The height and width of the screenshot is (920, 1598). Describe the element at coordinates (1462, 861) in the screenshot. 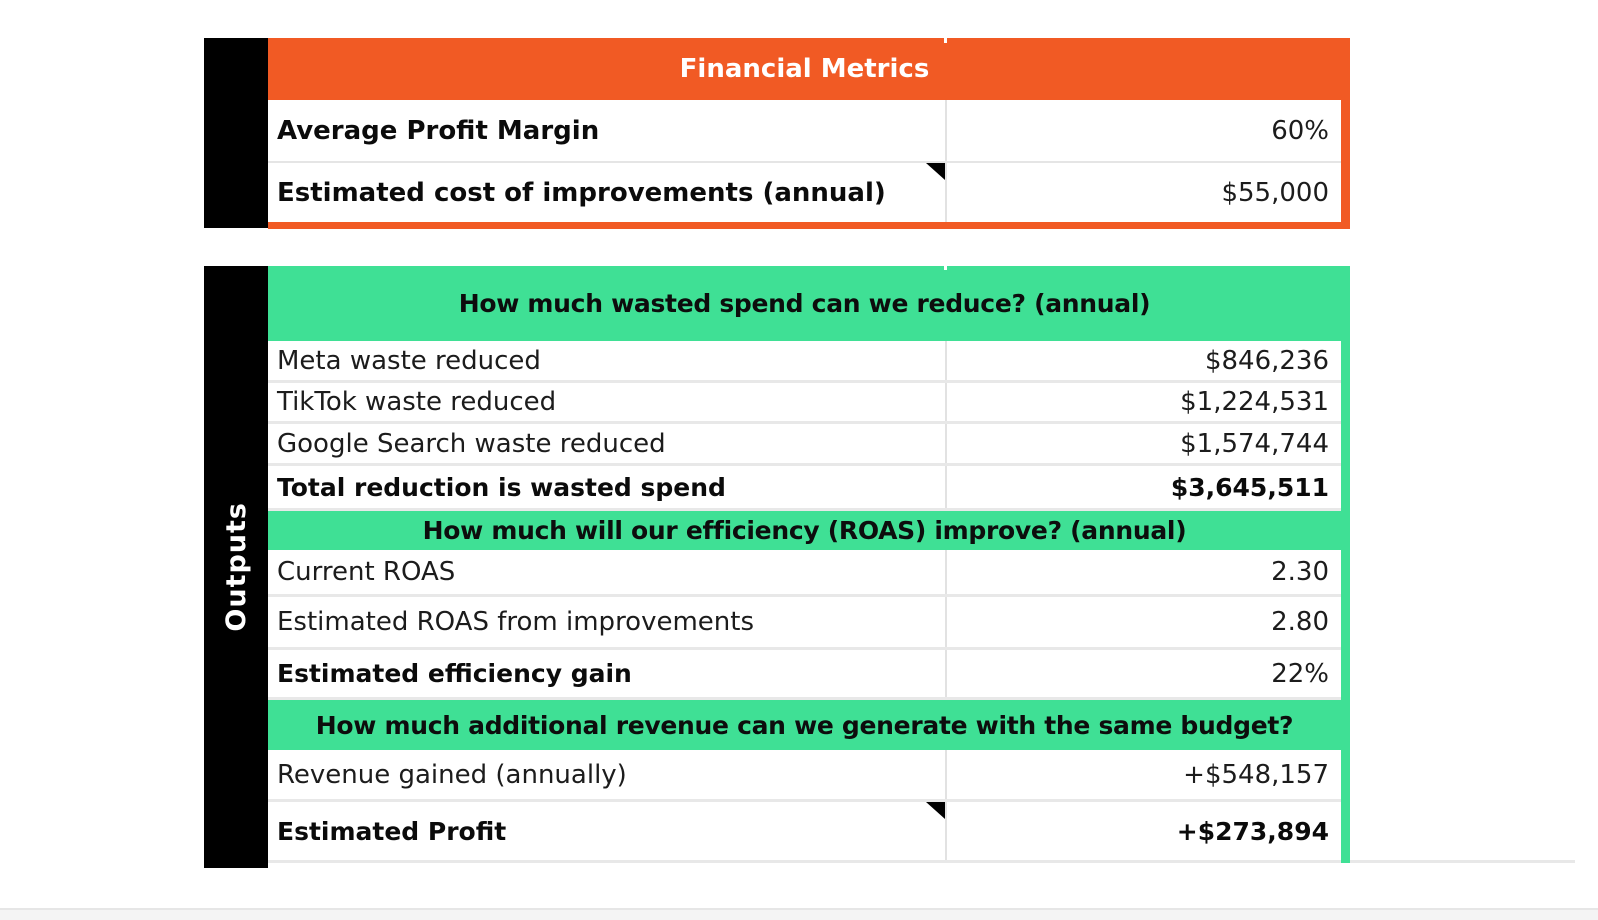

I see `sheet-gridline` at that location.